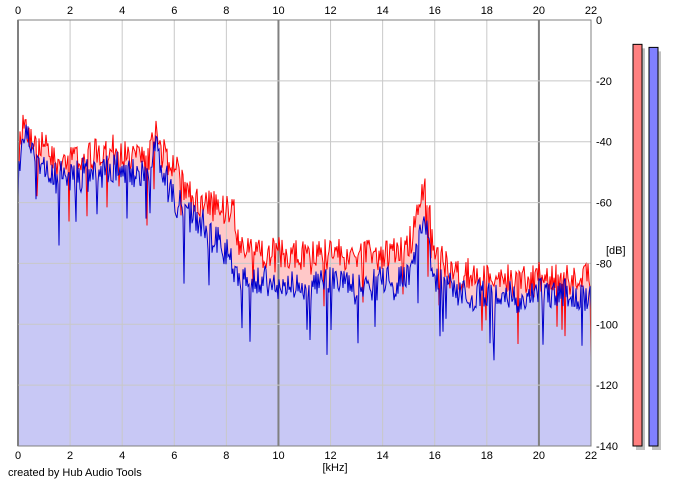  What do you see at coordinates (383, 456) in the screenshot?
I see `x-tick-label-bottom: 14` at bounding box center [383, 456].